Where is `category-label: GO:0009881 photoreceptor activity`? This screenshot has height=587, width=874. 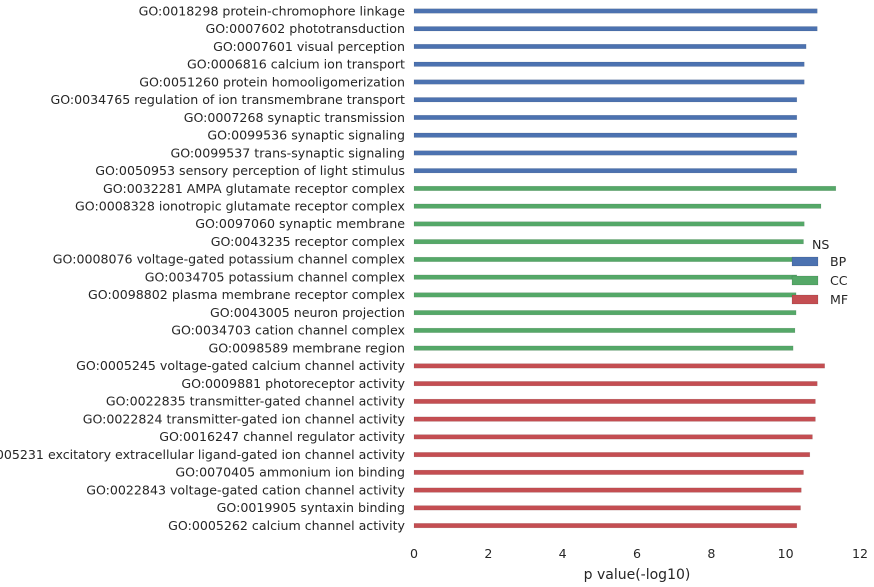 category-label: GO:0009881 photoreceptor activity is located at coordinates (293, 383).